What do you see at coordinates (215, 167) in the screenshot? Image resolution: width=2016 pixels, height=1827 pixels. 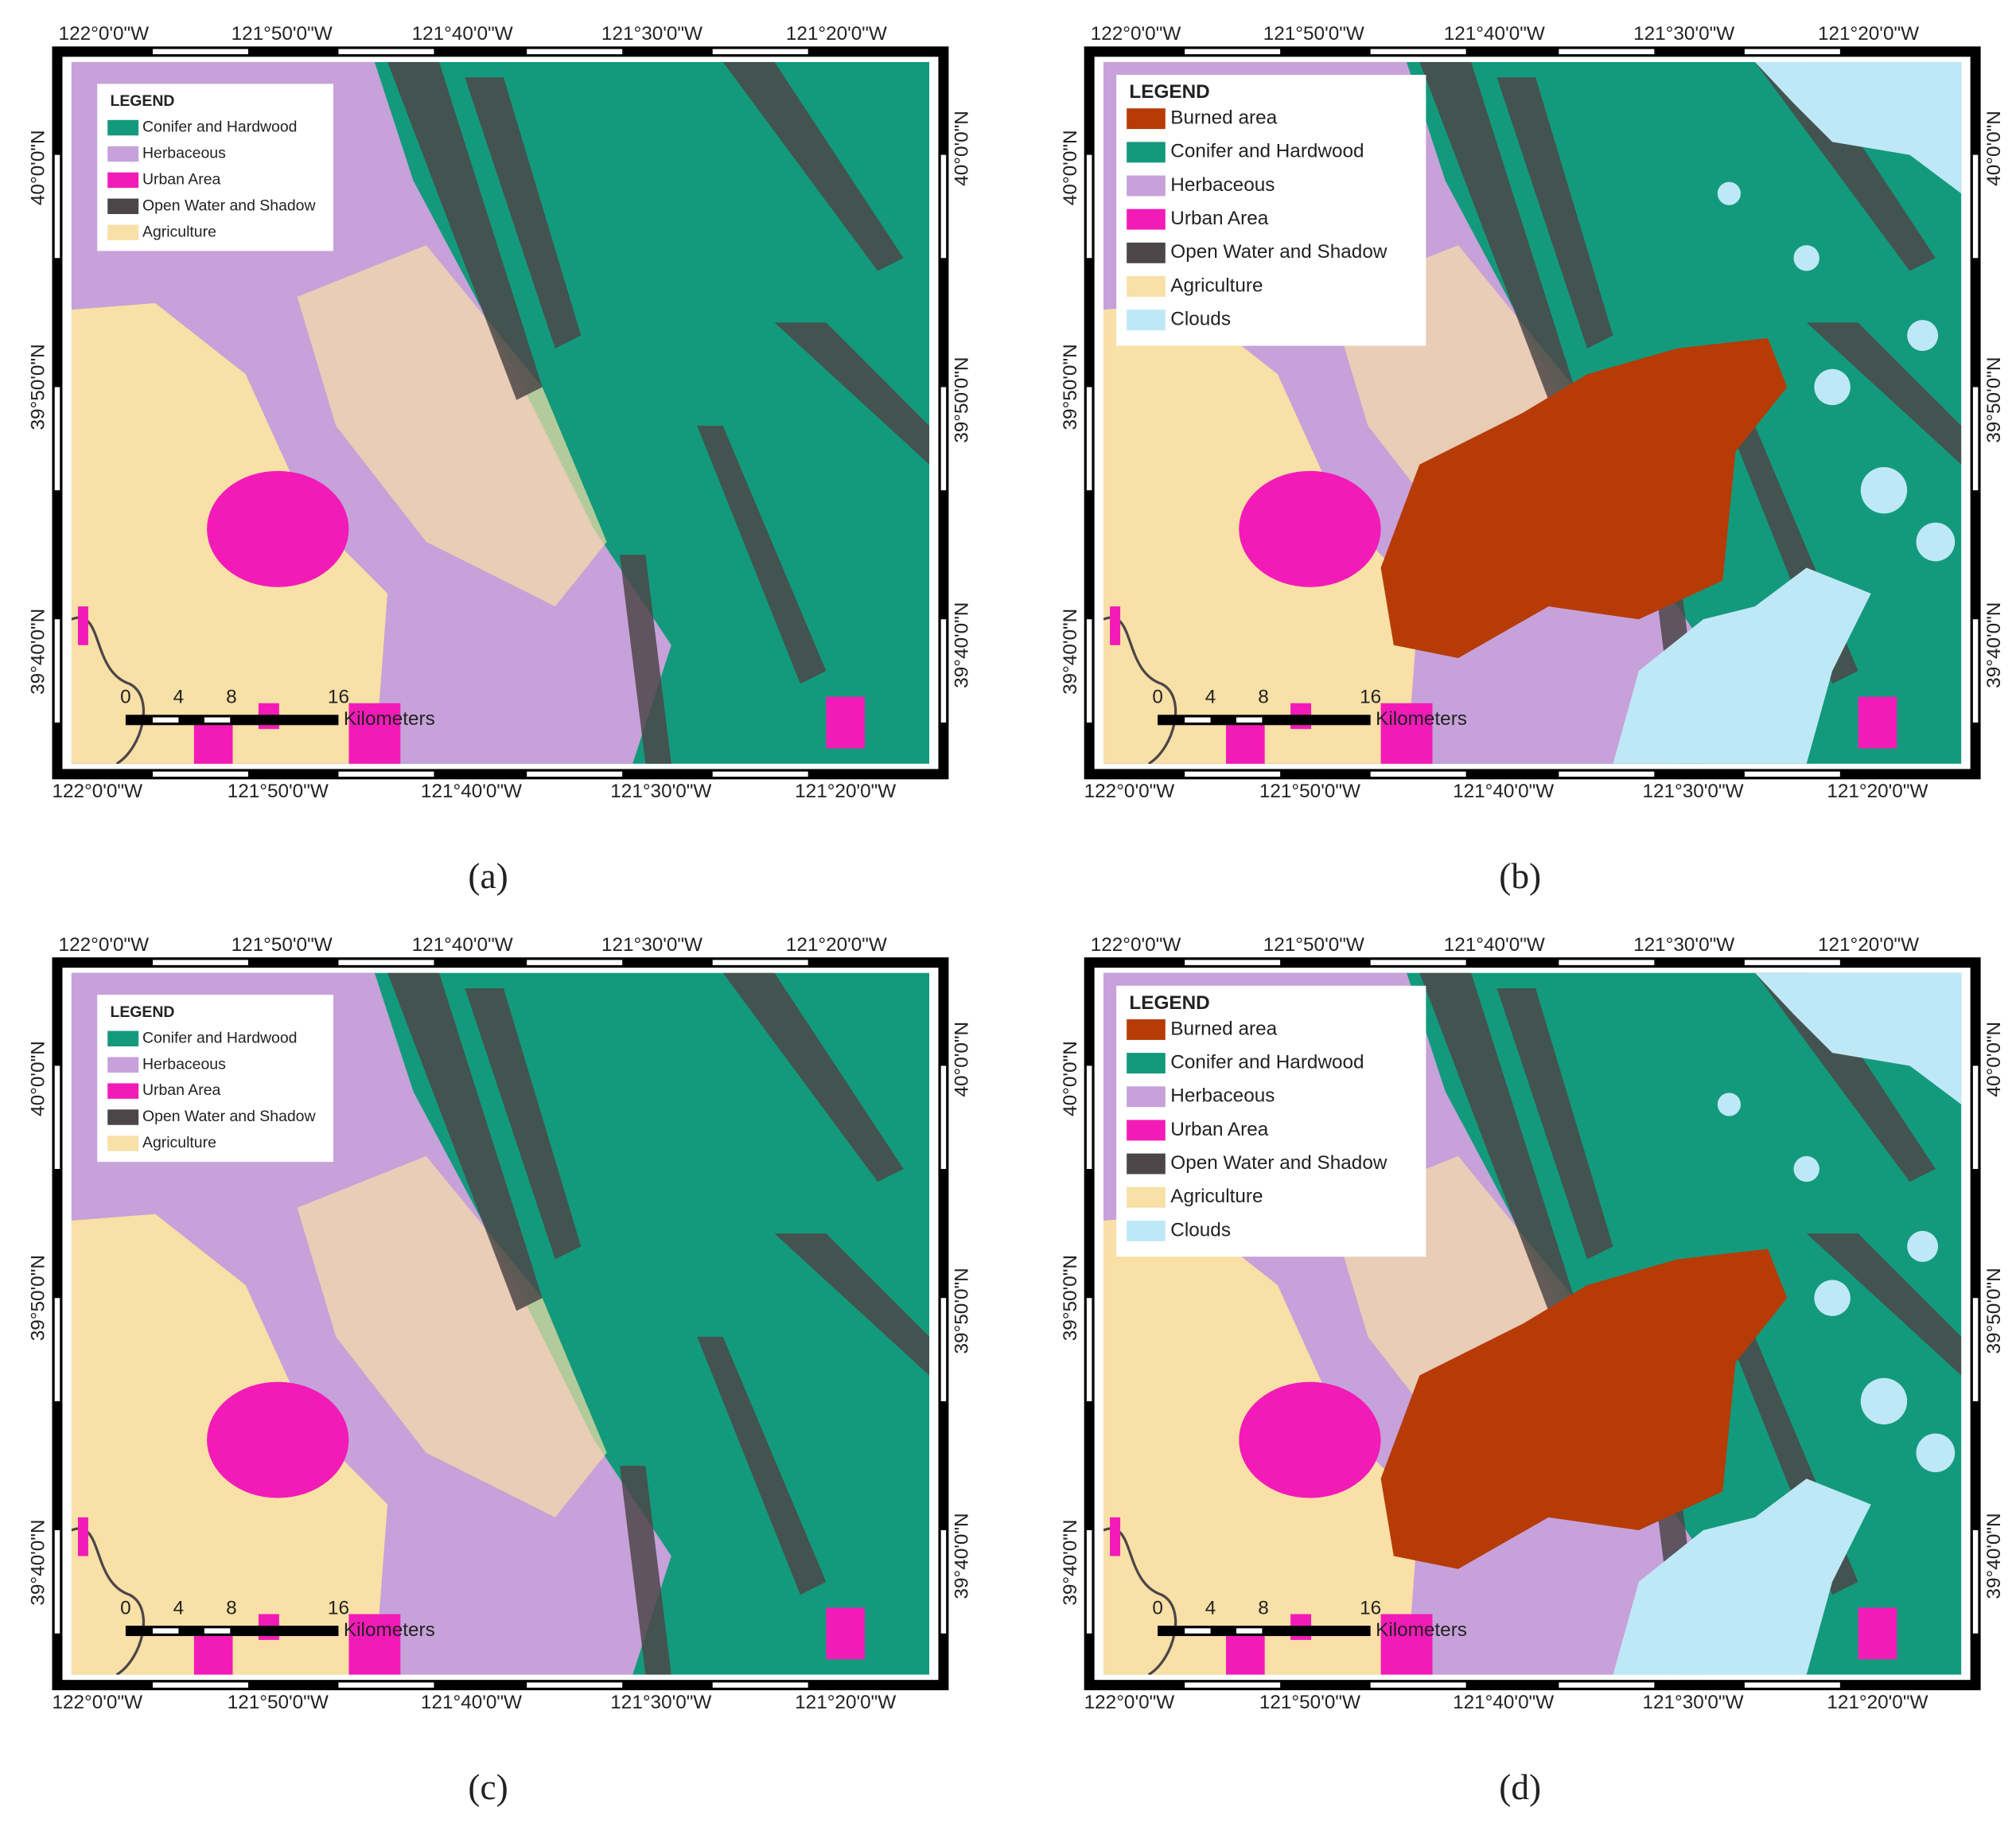 I see `legend-box` at bounding box center [215, 167].